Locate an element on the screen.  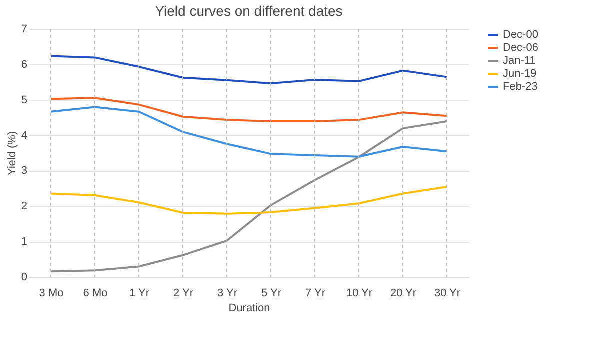
y-tick-label: 1 is located at coordinates (24, 242).